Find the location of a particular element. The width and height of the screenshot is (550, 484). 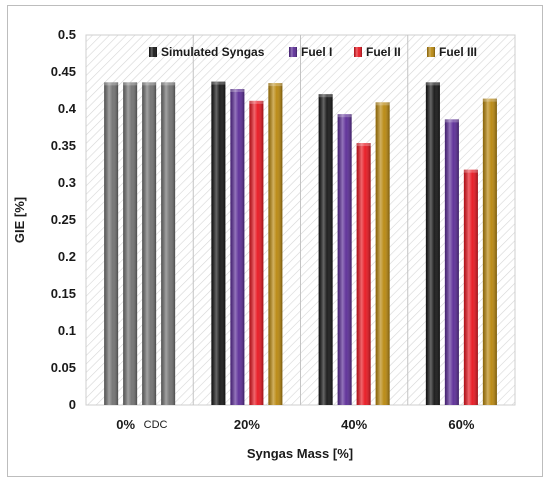

y-tick-labels: 0 0.05 0.1 0.15 0.2 0.25 0.3 0.35 0.4 0.45 0.5 is located at coordinates (64, 219).